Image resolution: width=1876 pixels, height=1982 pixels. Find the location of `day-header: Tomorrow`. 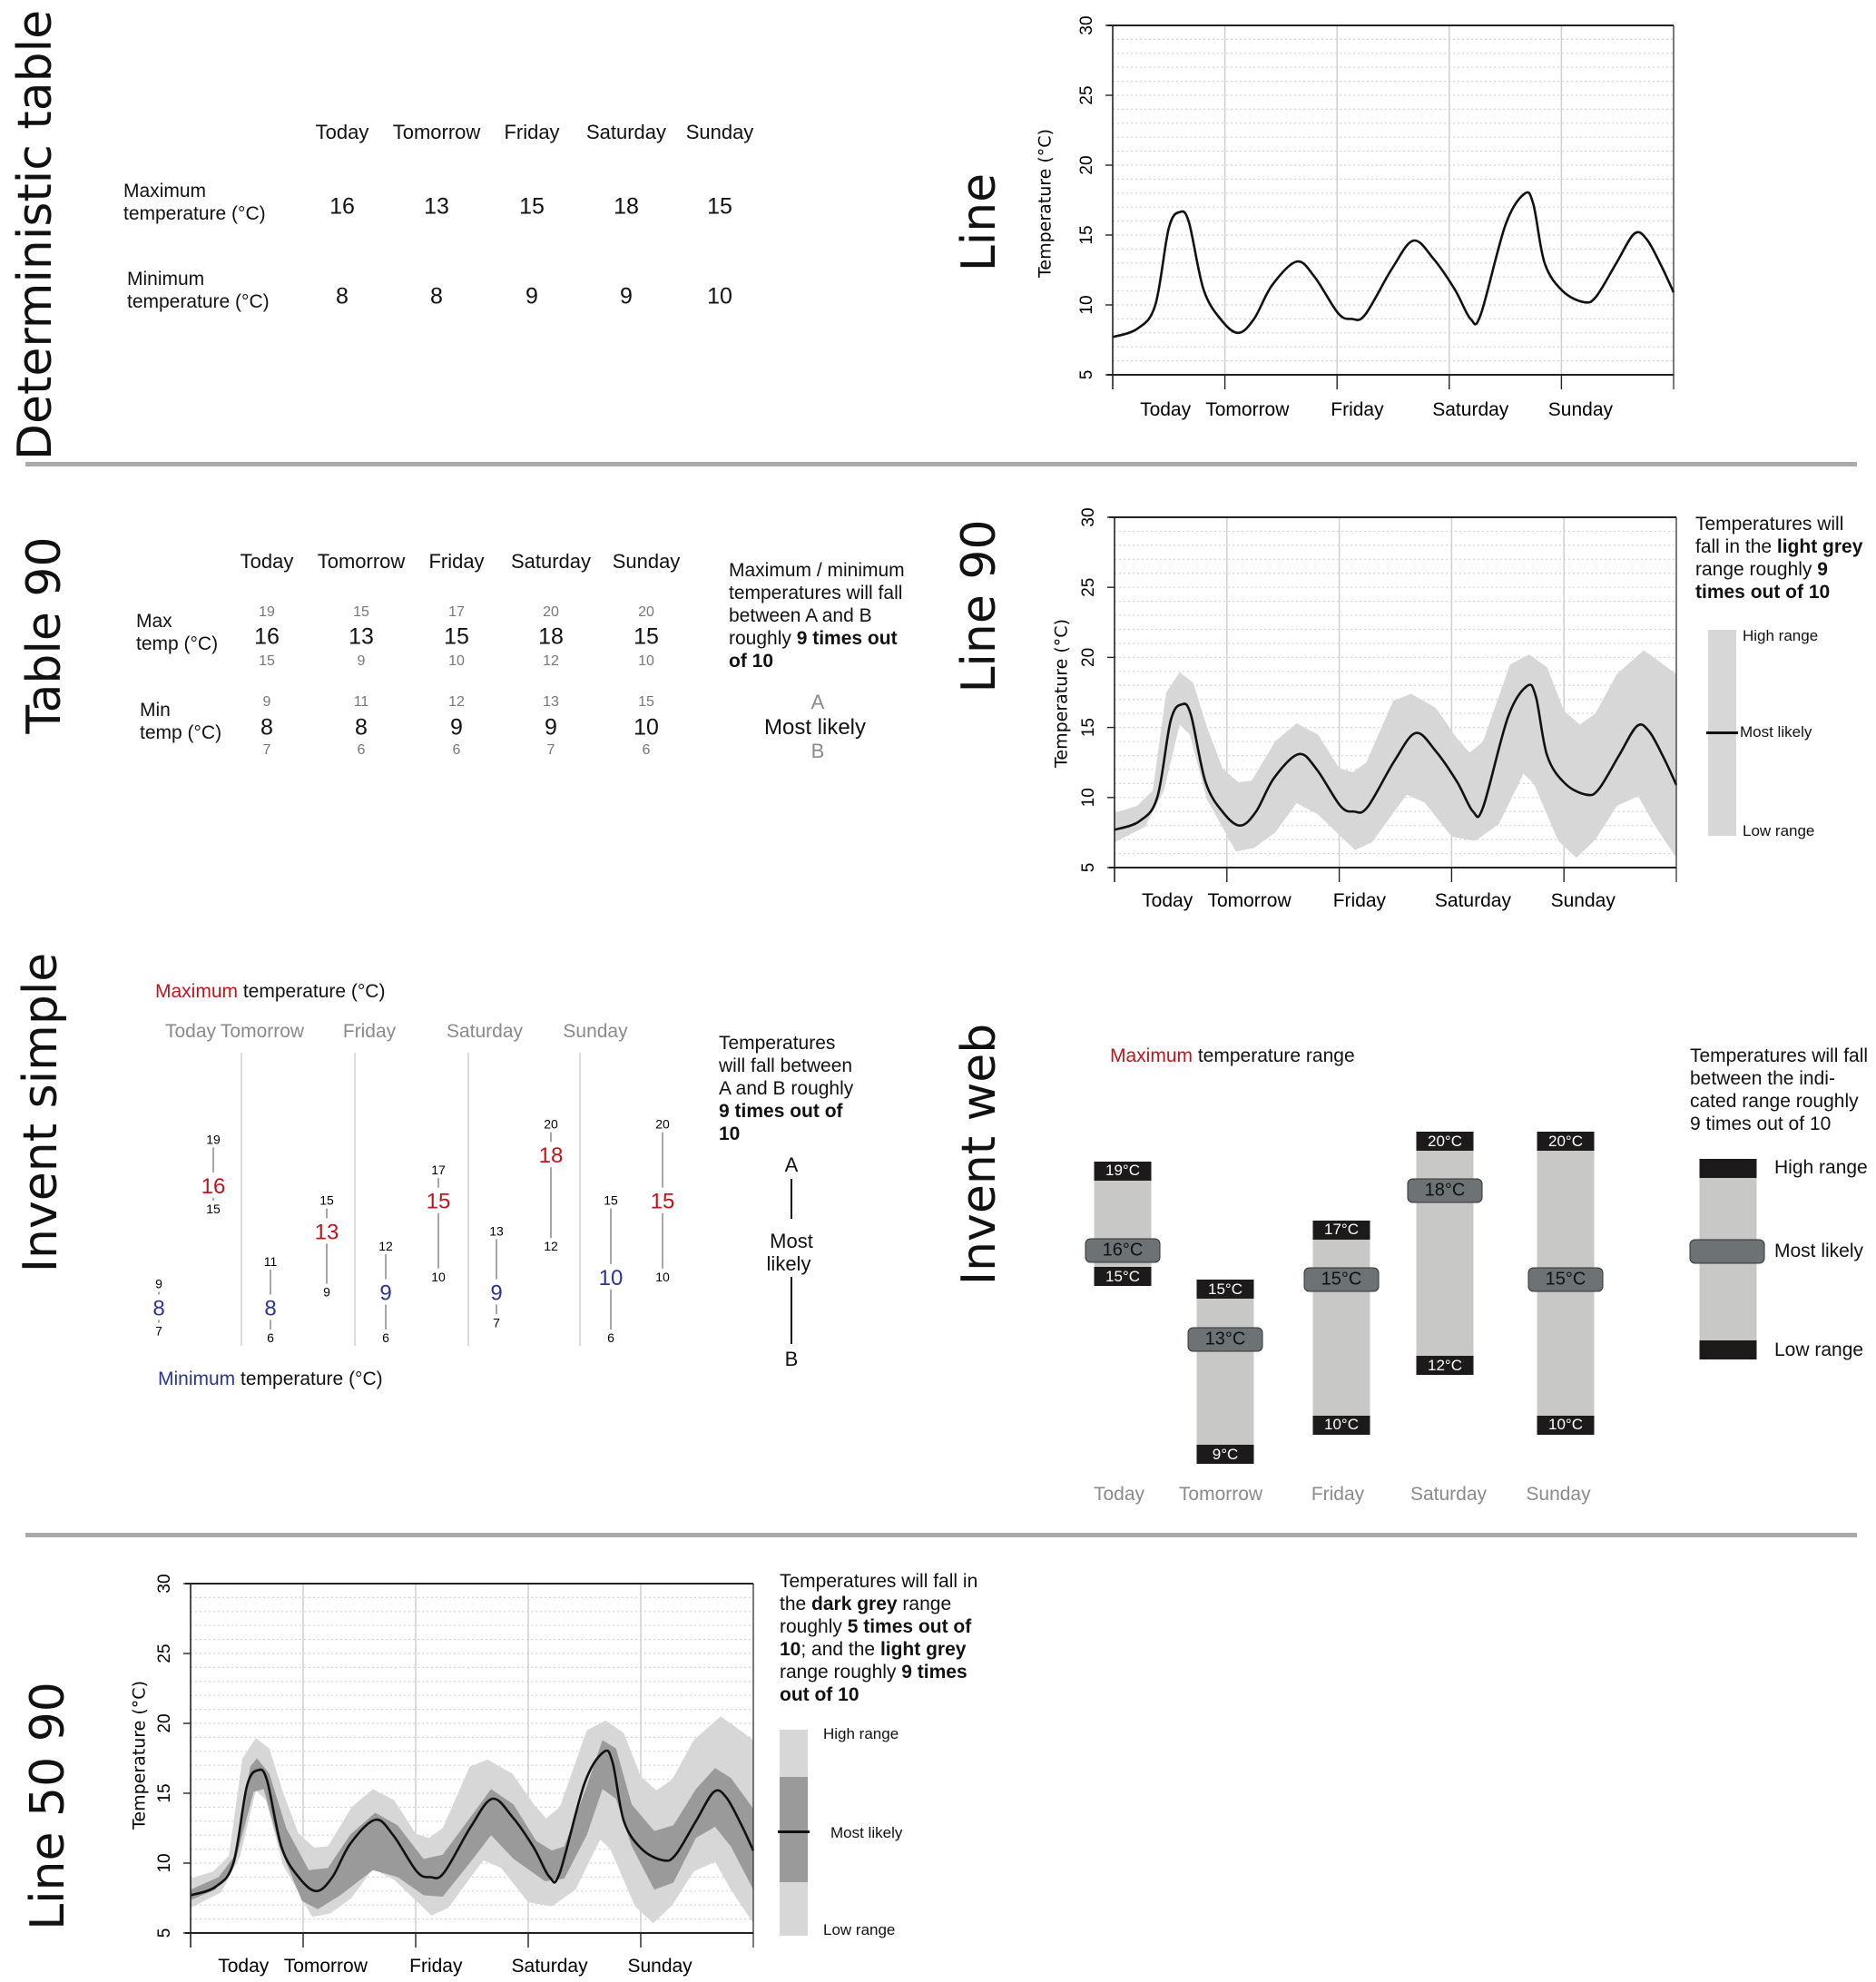

day-header: Tomorrow is located at coordinates (262, 1031).